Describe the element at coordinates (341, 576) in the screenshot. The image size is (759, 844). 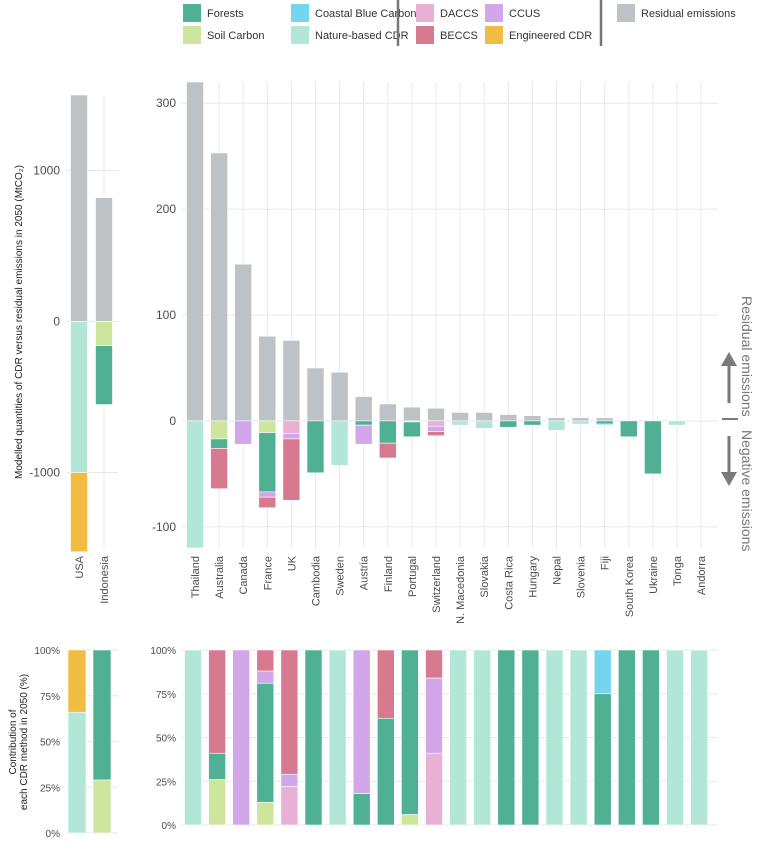
I see `x-tick-label-sweden: Sweden` at that location.